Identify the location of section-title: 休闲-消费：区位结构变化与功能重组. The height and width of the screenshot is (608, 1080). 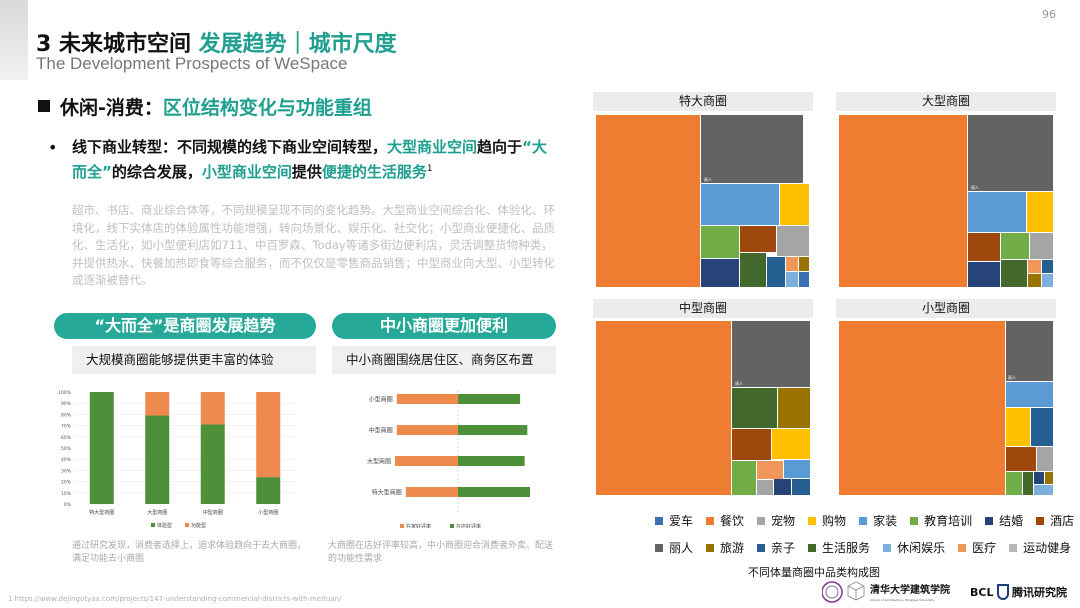
(205, 106).